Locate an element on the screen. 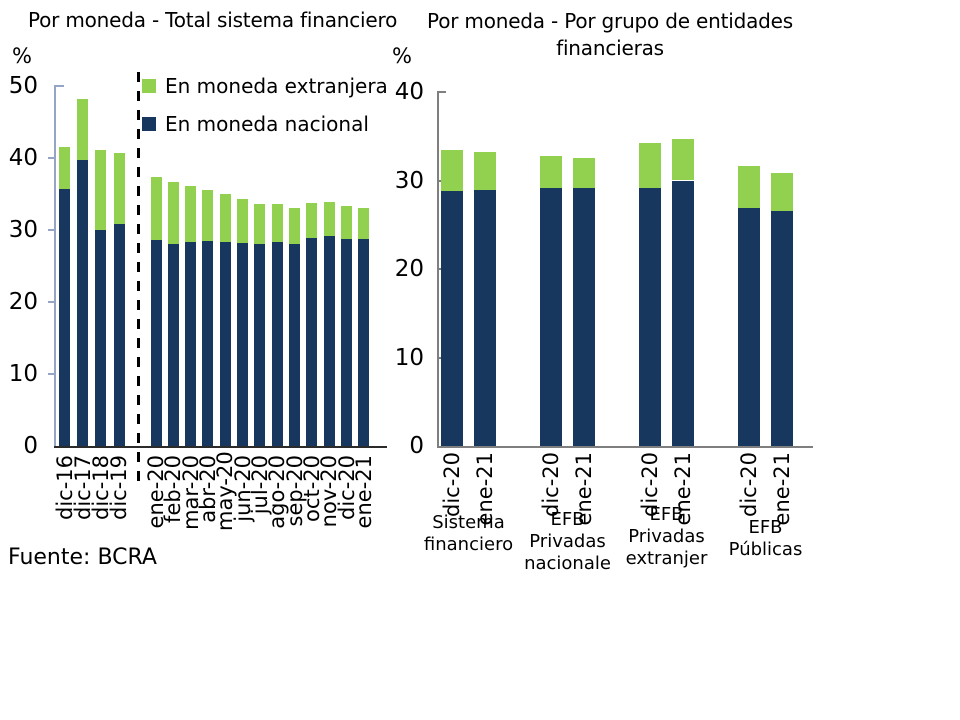 The height and width of the screenshot is (720, 960). bar-g3-ene-21-extranjera is located at coordinates (782, 191).